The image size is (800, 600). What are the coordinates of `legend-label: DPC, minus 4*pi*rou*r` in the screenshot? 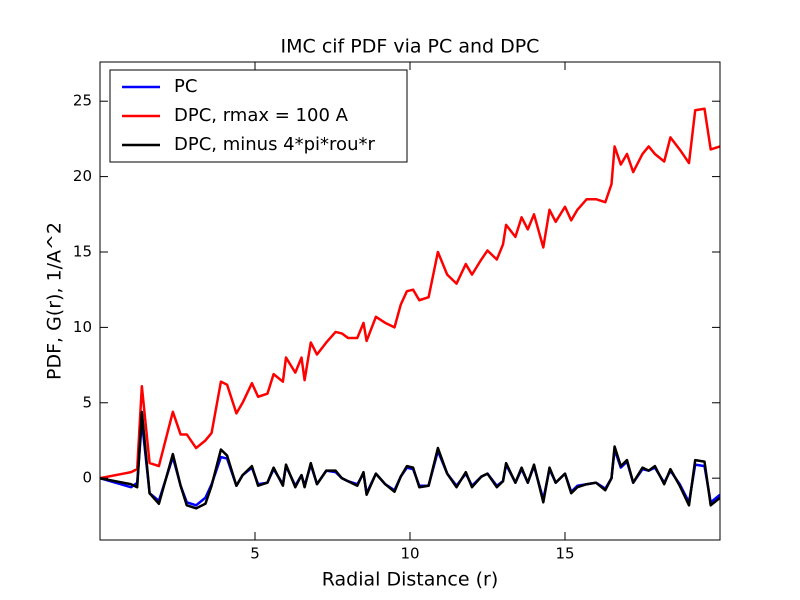 It's located at (274, 144).